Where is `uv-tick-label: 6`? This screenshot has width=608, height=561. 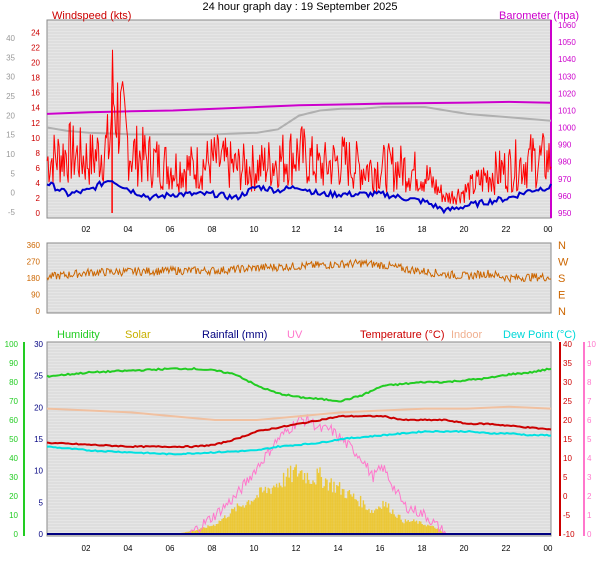 uv-tick-label: 6 is located at coordinates (589, 420).